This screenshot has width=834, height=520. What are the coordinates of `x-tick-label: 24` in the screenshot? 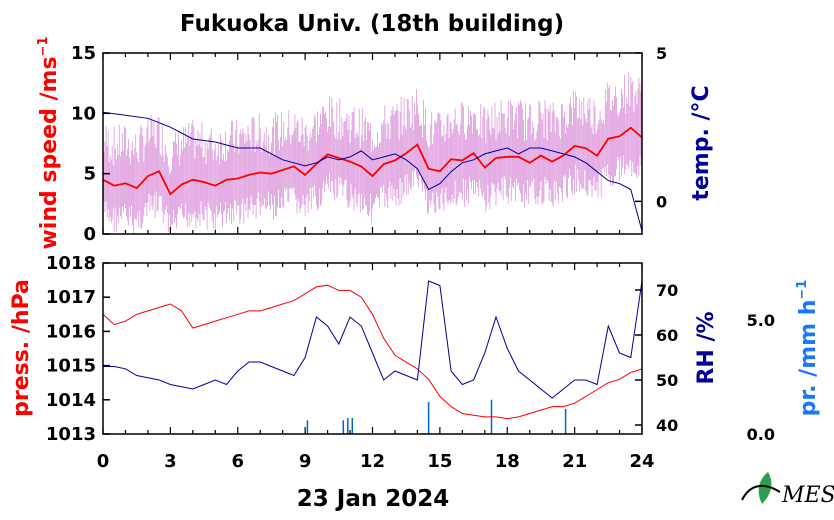 It's located at (641, 461).